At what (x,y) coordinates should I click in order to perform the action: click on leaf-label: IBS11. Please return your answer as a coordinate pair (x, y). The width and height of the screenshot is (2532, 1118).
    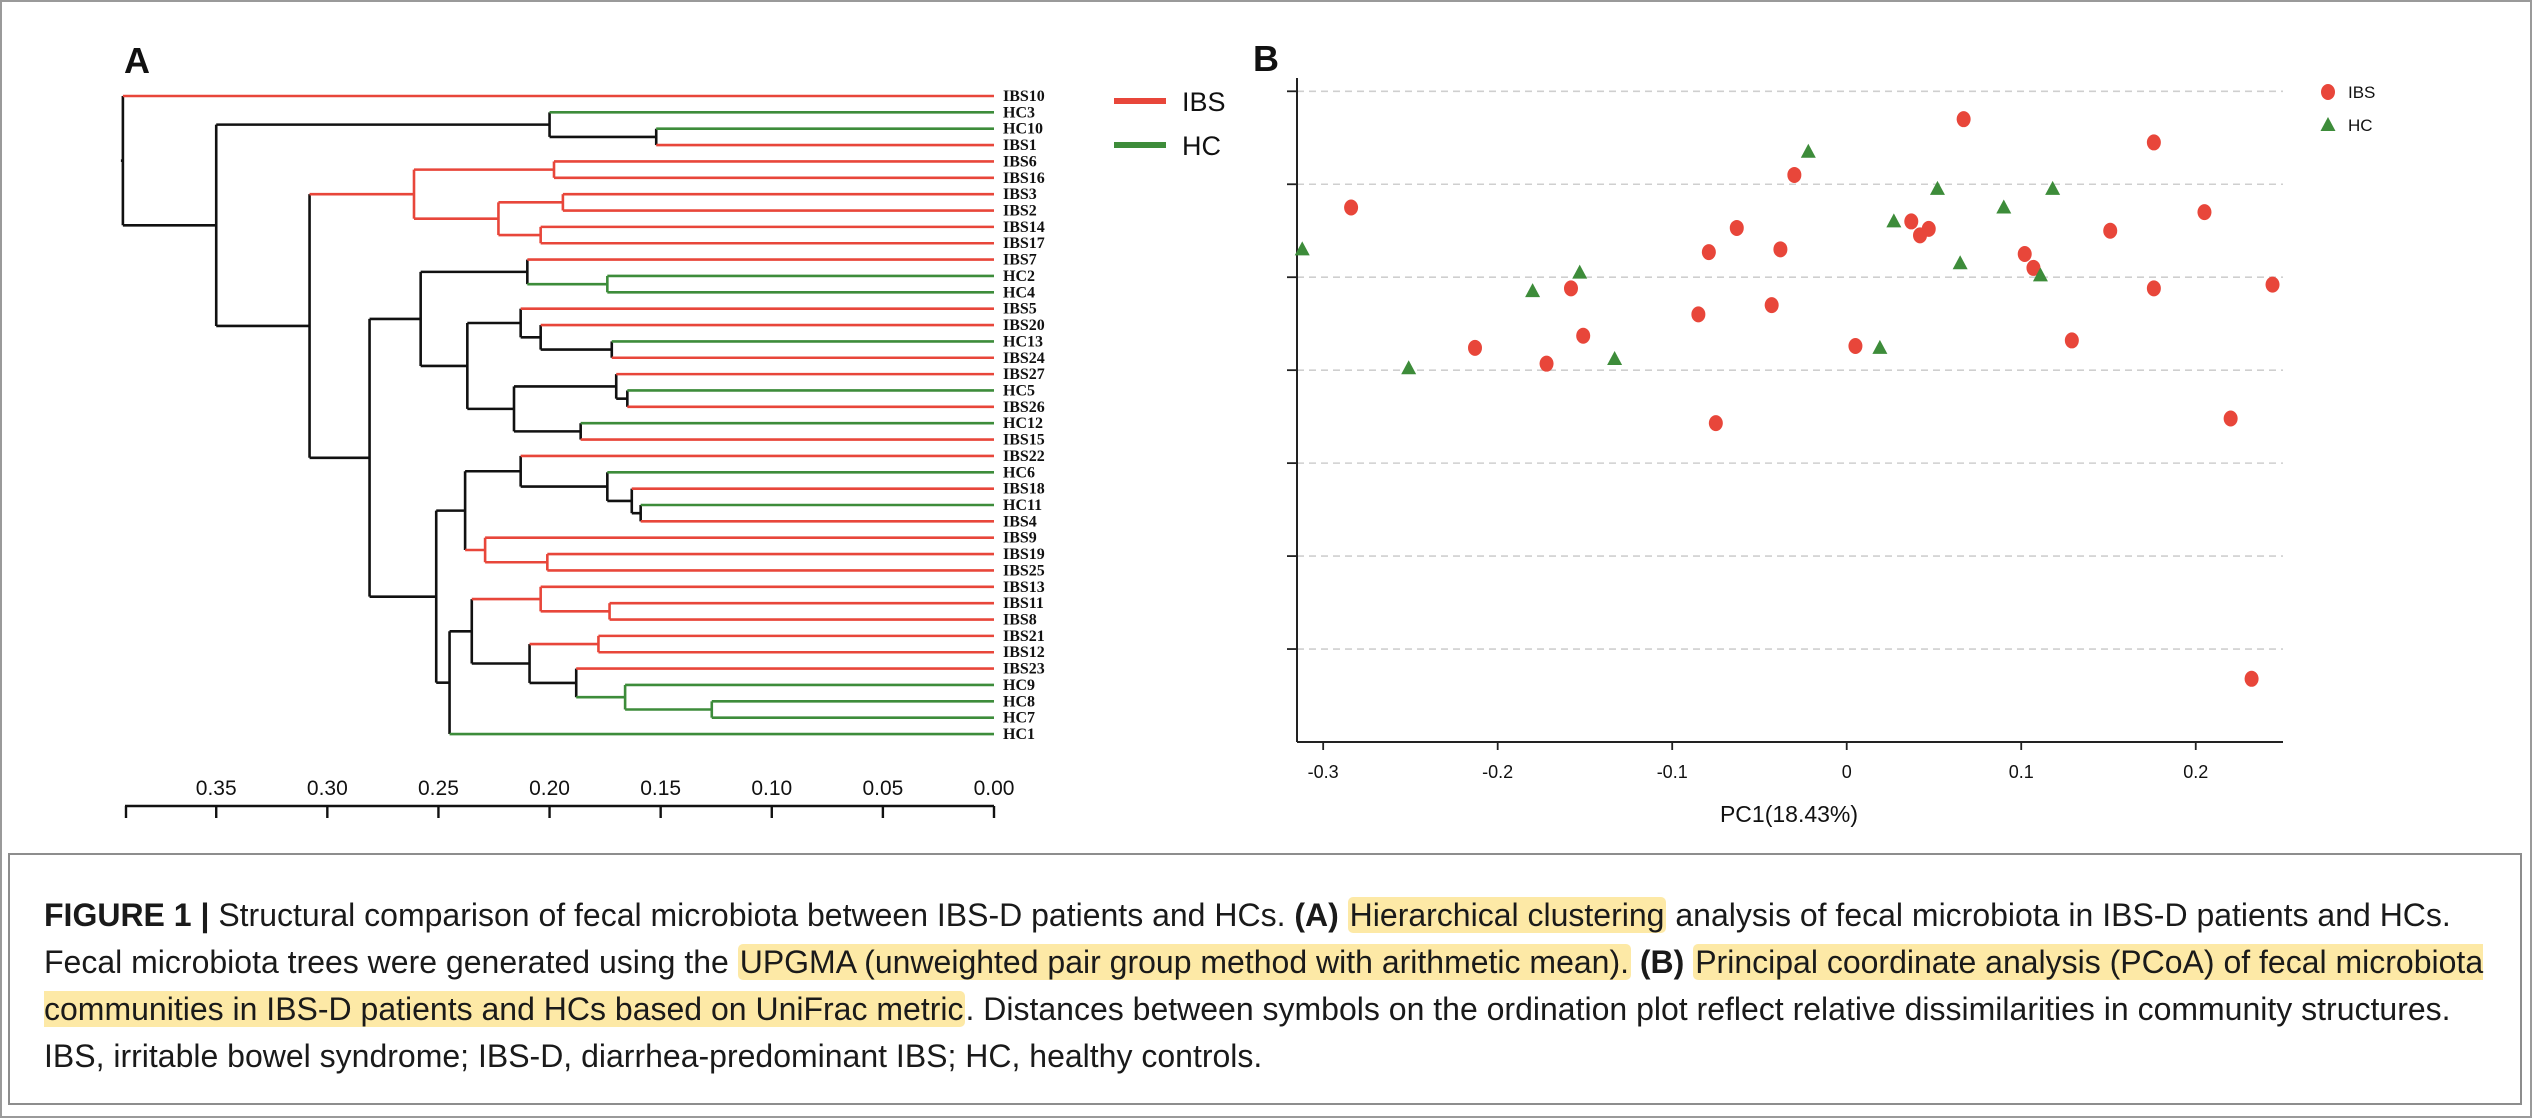
    Looking at the image, I should click on (1023, 603).